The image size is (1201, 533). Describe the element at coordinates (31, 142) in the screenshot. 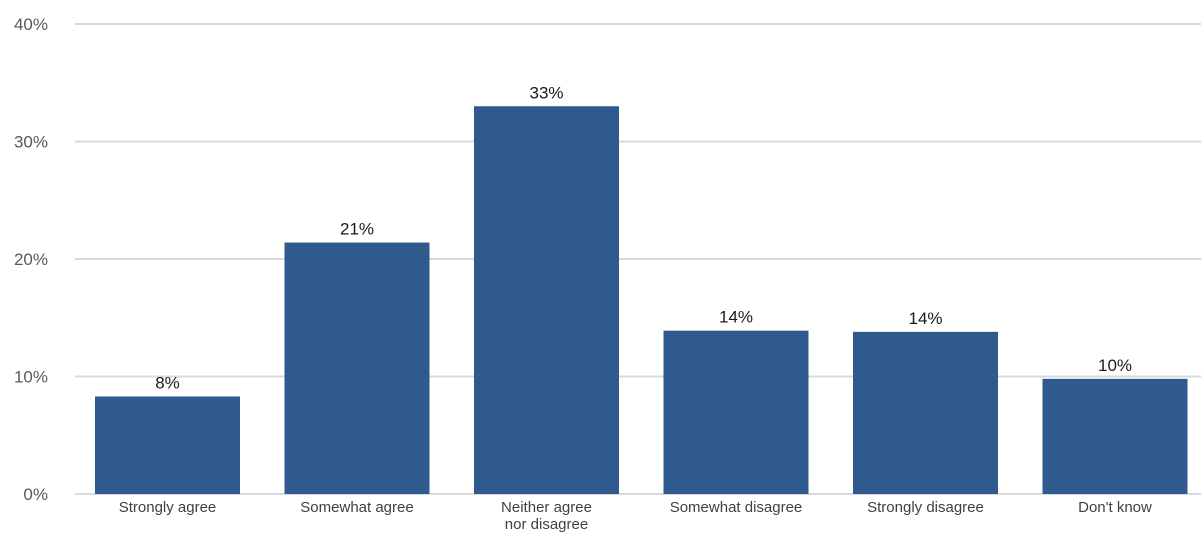

I see `y-tick-label: 30%` at that location.